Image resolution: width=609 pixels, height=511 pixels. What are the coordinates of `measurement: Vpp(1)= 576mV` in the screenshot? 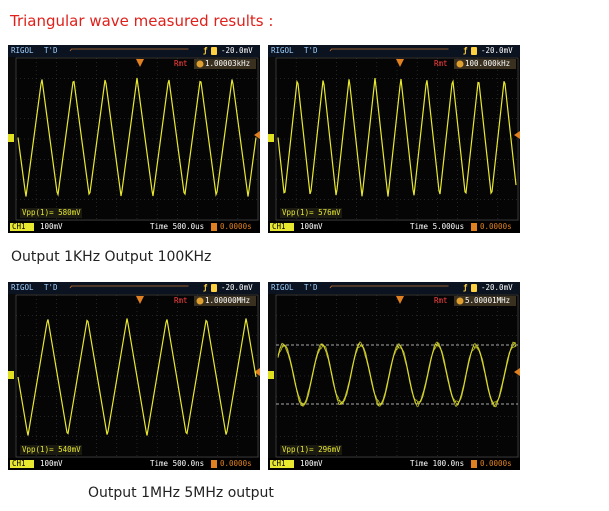 It's located at (311, 212).